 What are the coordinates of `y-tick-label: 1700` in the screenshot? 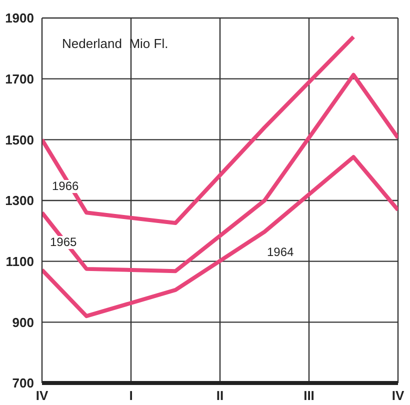 It's located at (19, 78).